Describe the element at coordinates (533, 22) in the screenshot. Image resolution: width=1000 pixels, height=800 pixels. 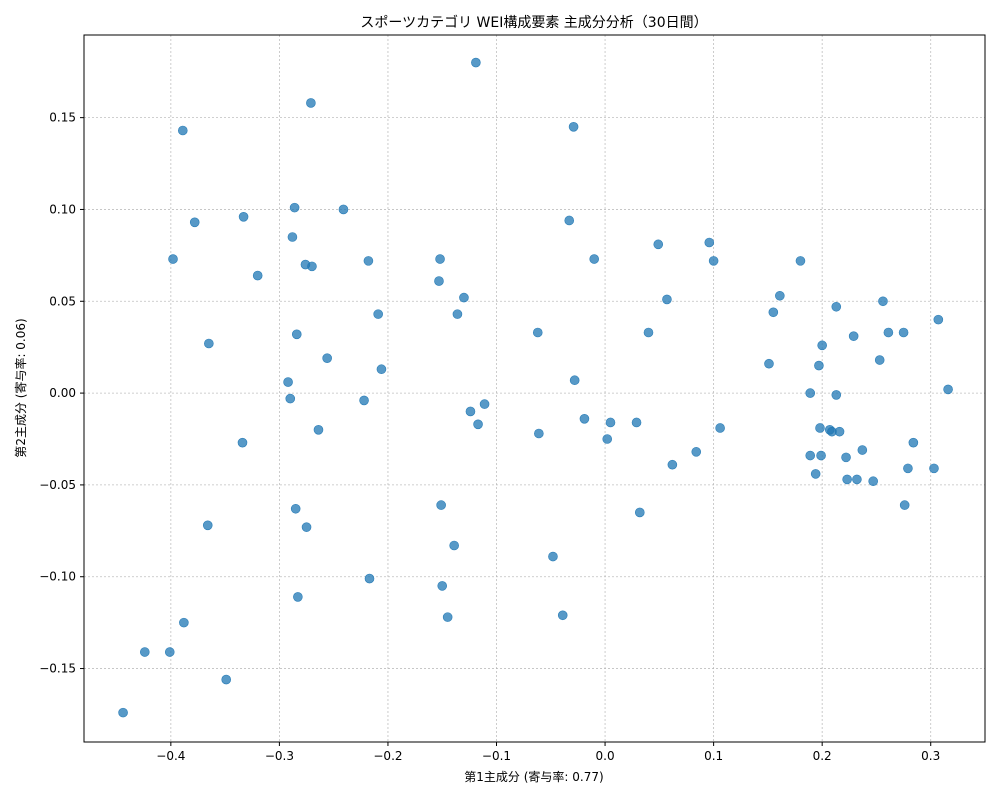
I see `chart-title: スポーツカテゴリ WEI構成要素 主成分分析（30日間）` at that location.